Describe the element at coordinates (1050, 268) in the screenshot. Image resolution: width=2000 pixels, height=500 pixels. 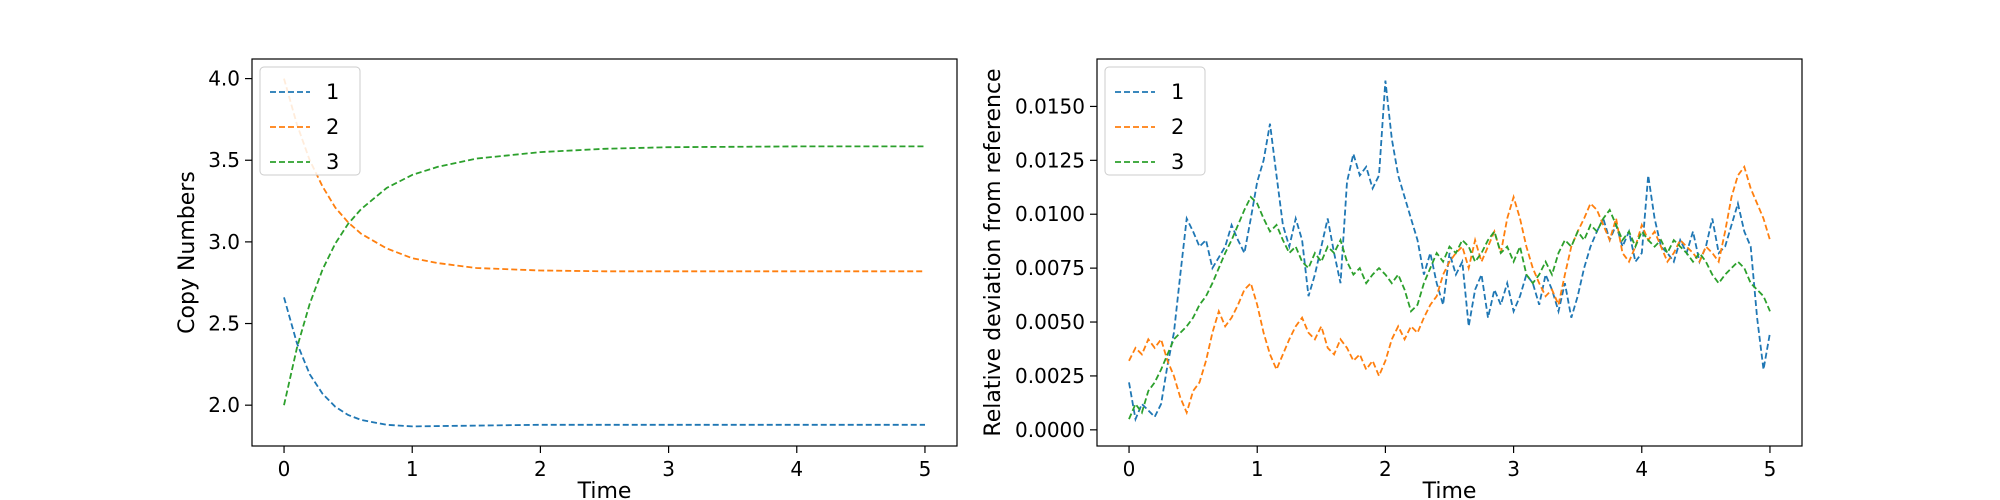
I see `y-tick-label: 0.0075` at that location.